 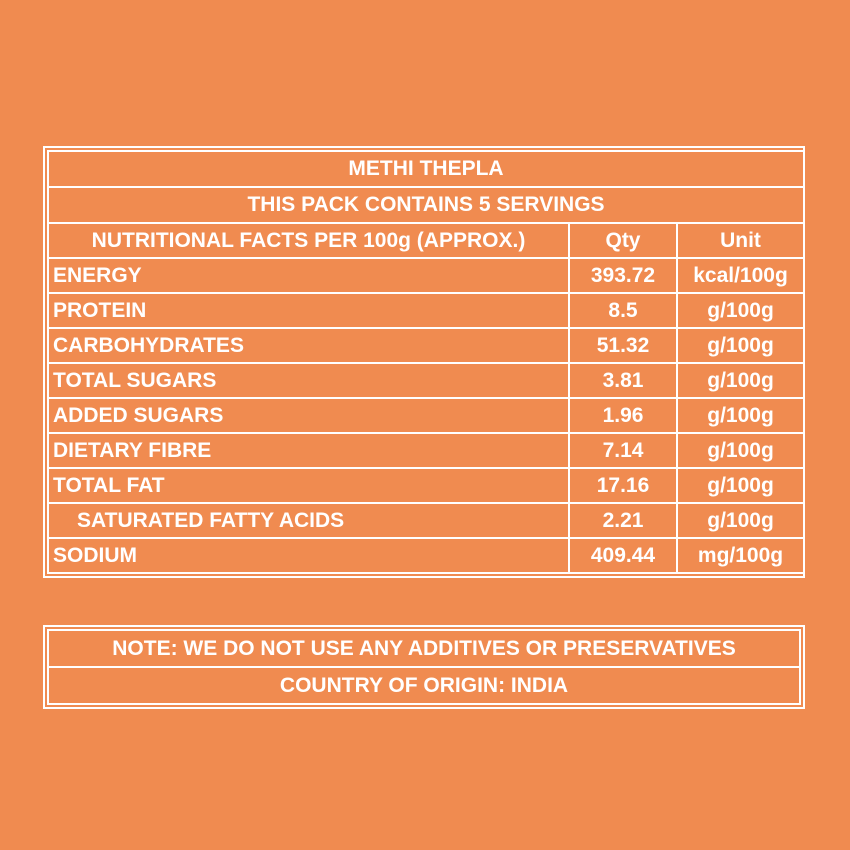 I want to click on nutrient-unit: mg/100g, so click(x=740, y=555).